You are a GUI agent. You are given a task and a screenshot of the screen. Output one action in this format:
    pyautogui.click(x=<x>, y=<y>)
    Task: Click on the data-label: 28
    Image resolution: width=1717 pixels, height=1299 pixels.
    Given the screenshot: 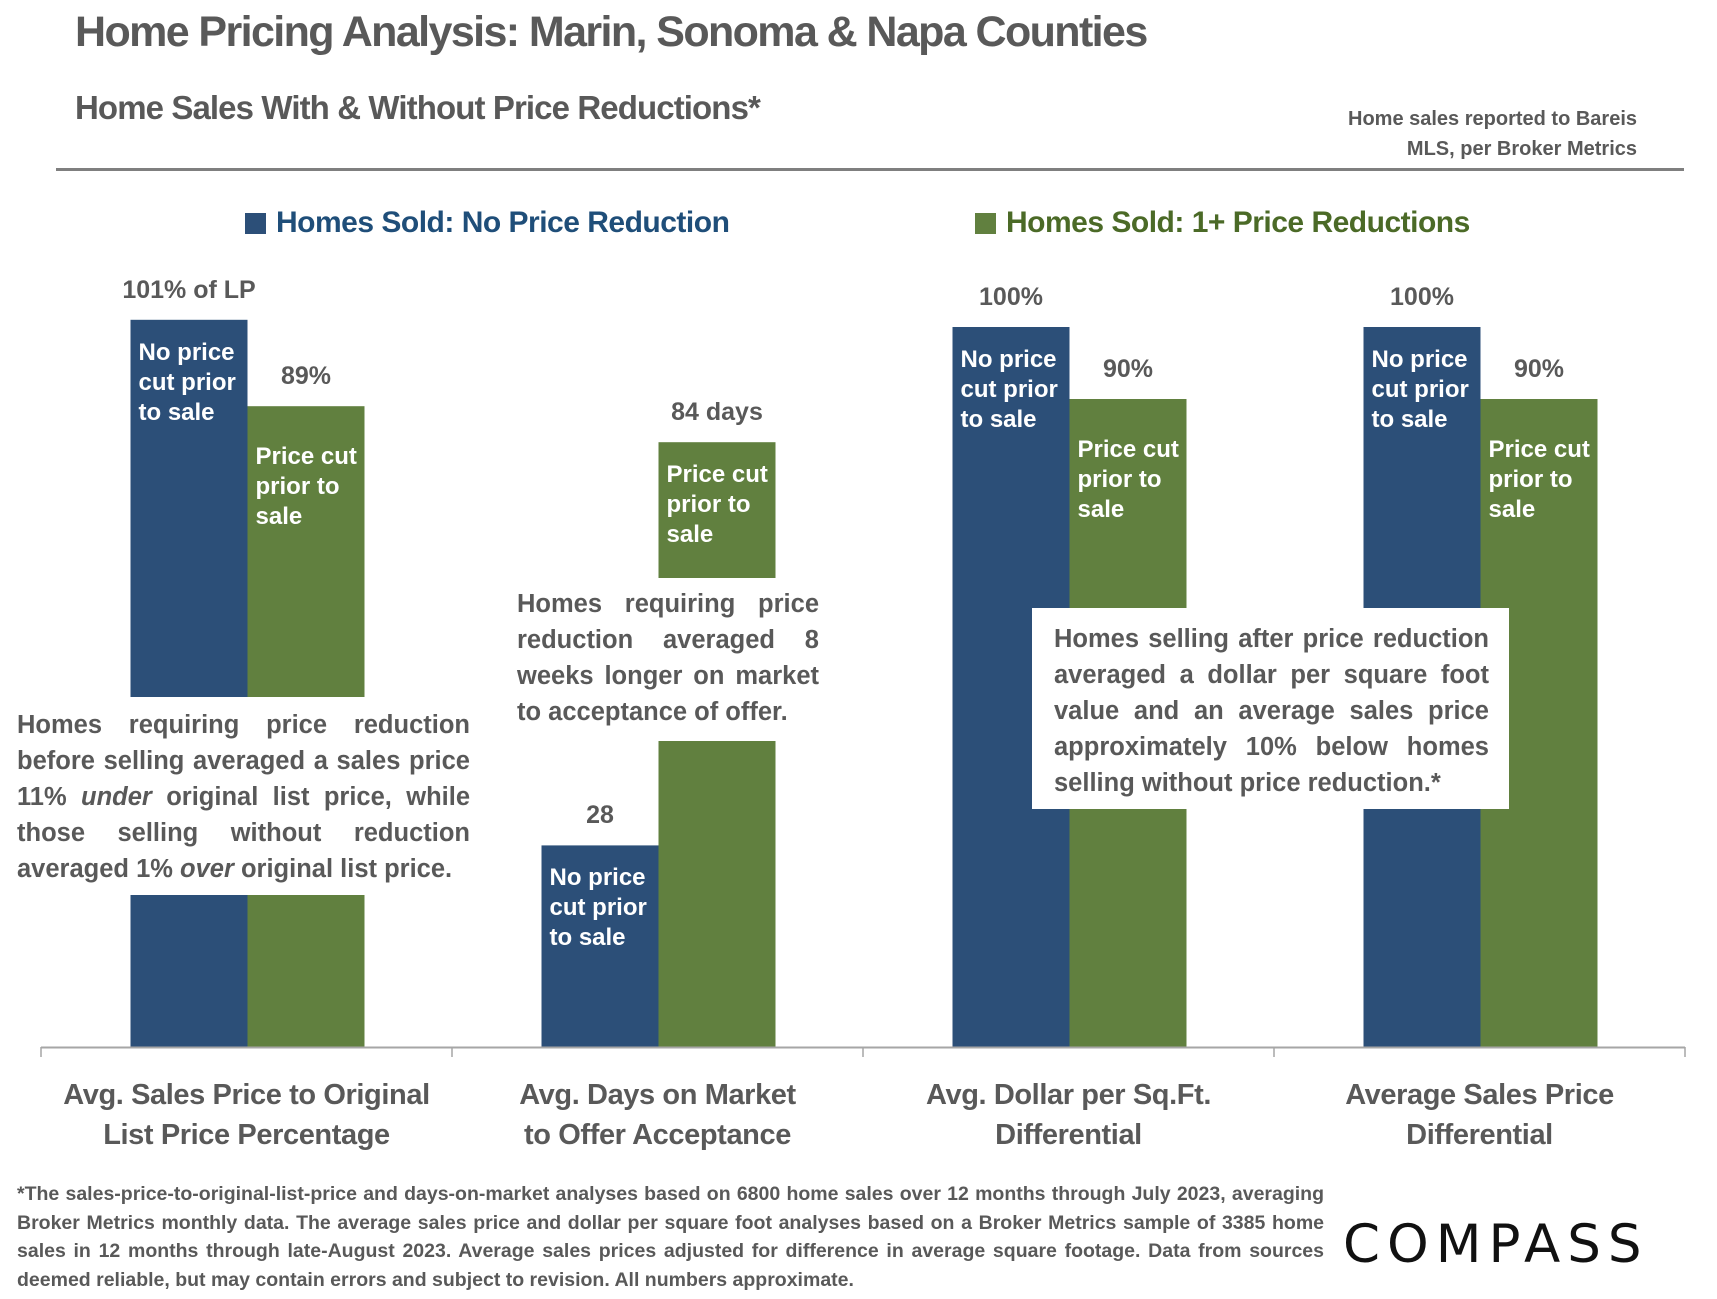 What is the action you would take?
    pyautogui.click(x=600, y=815)
    